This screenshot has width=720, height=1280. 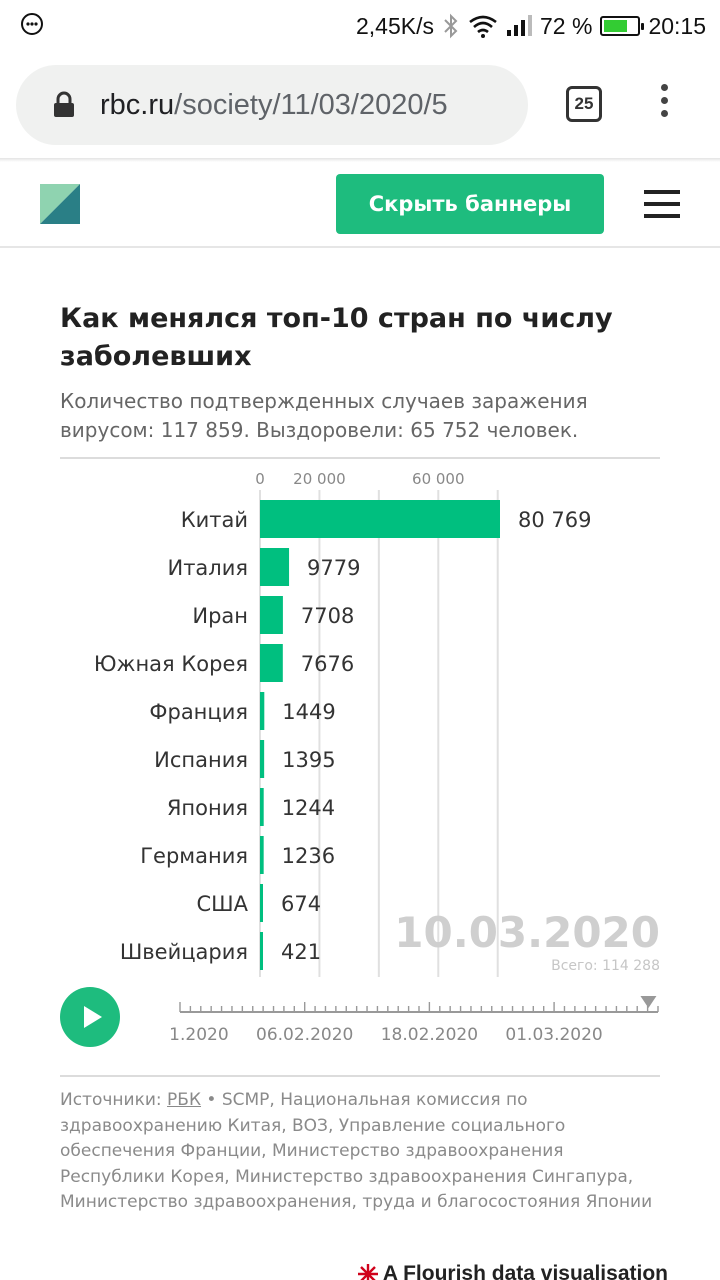 What do you see at coordinates (308, 712) in the screenshot?
I see `value-label: 1449` at bounding box center [308, 712].